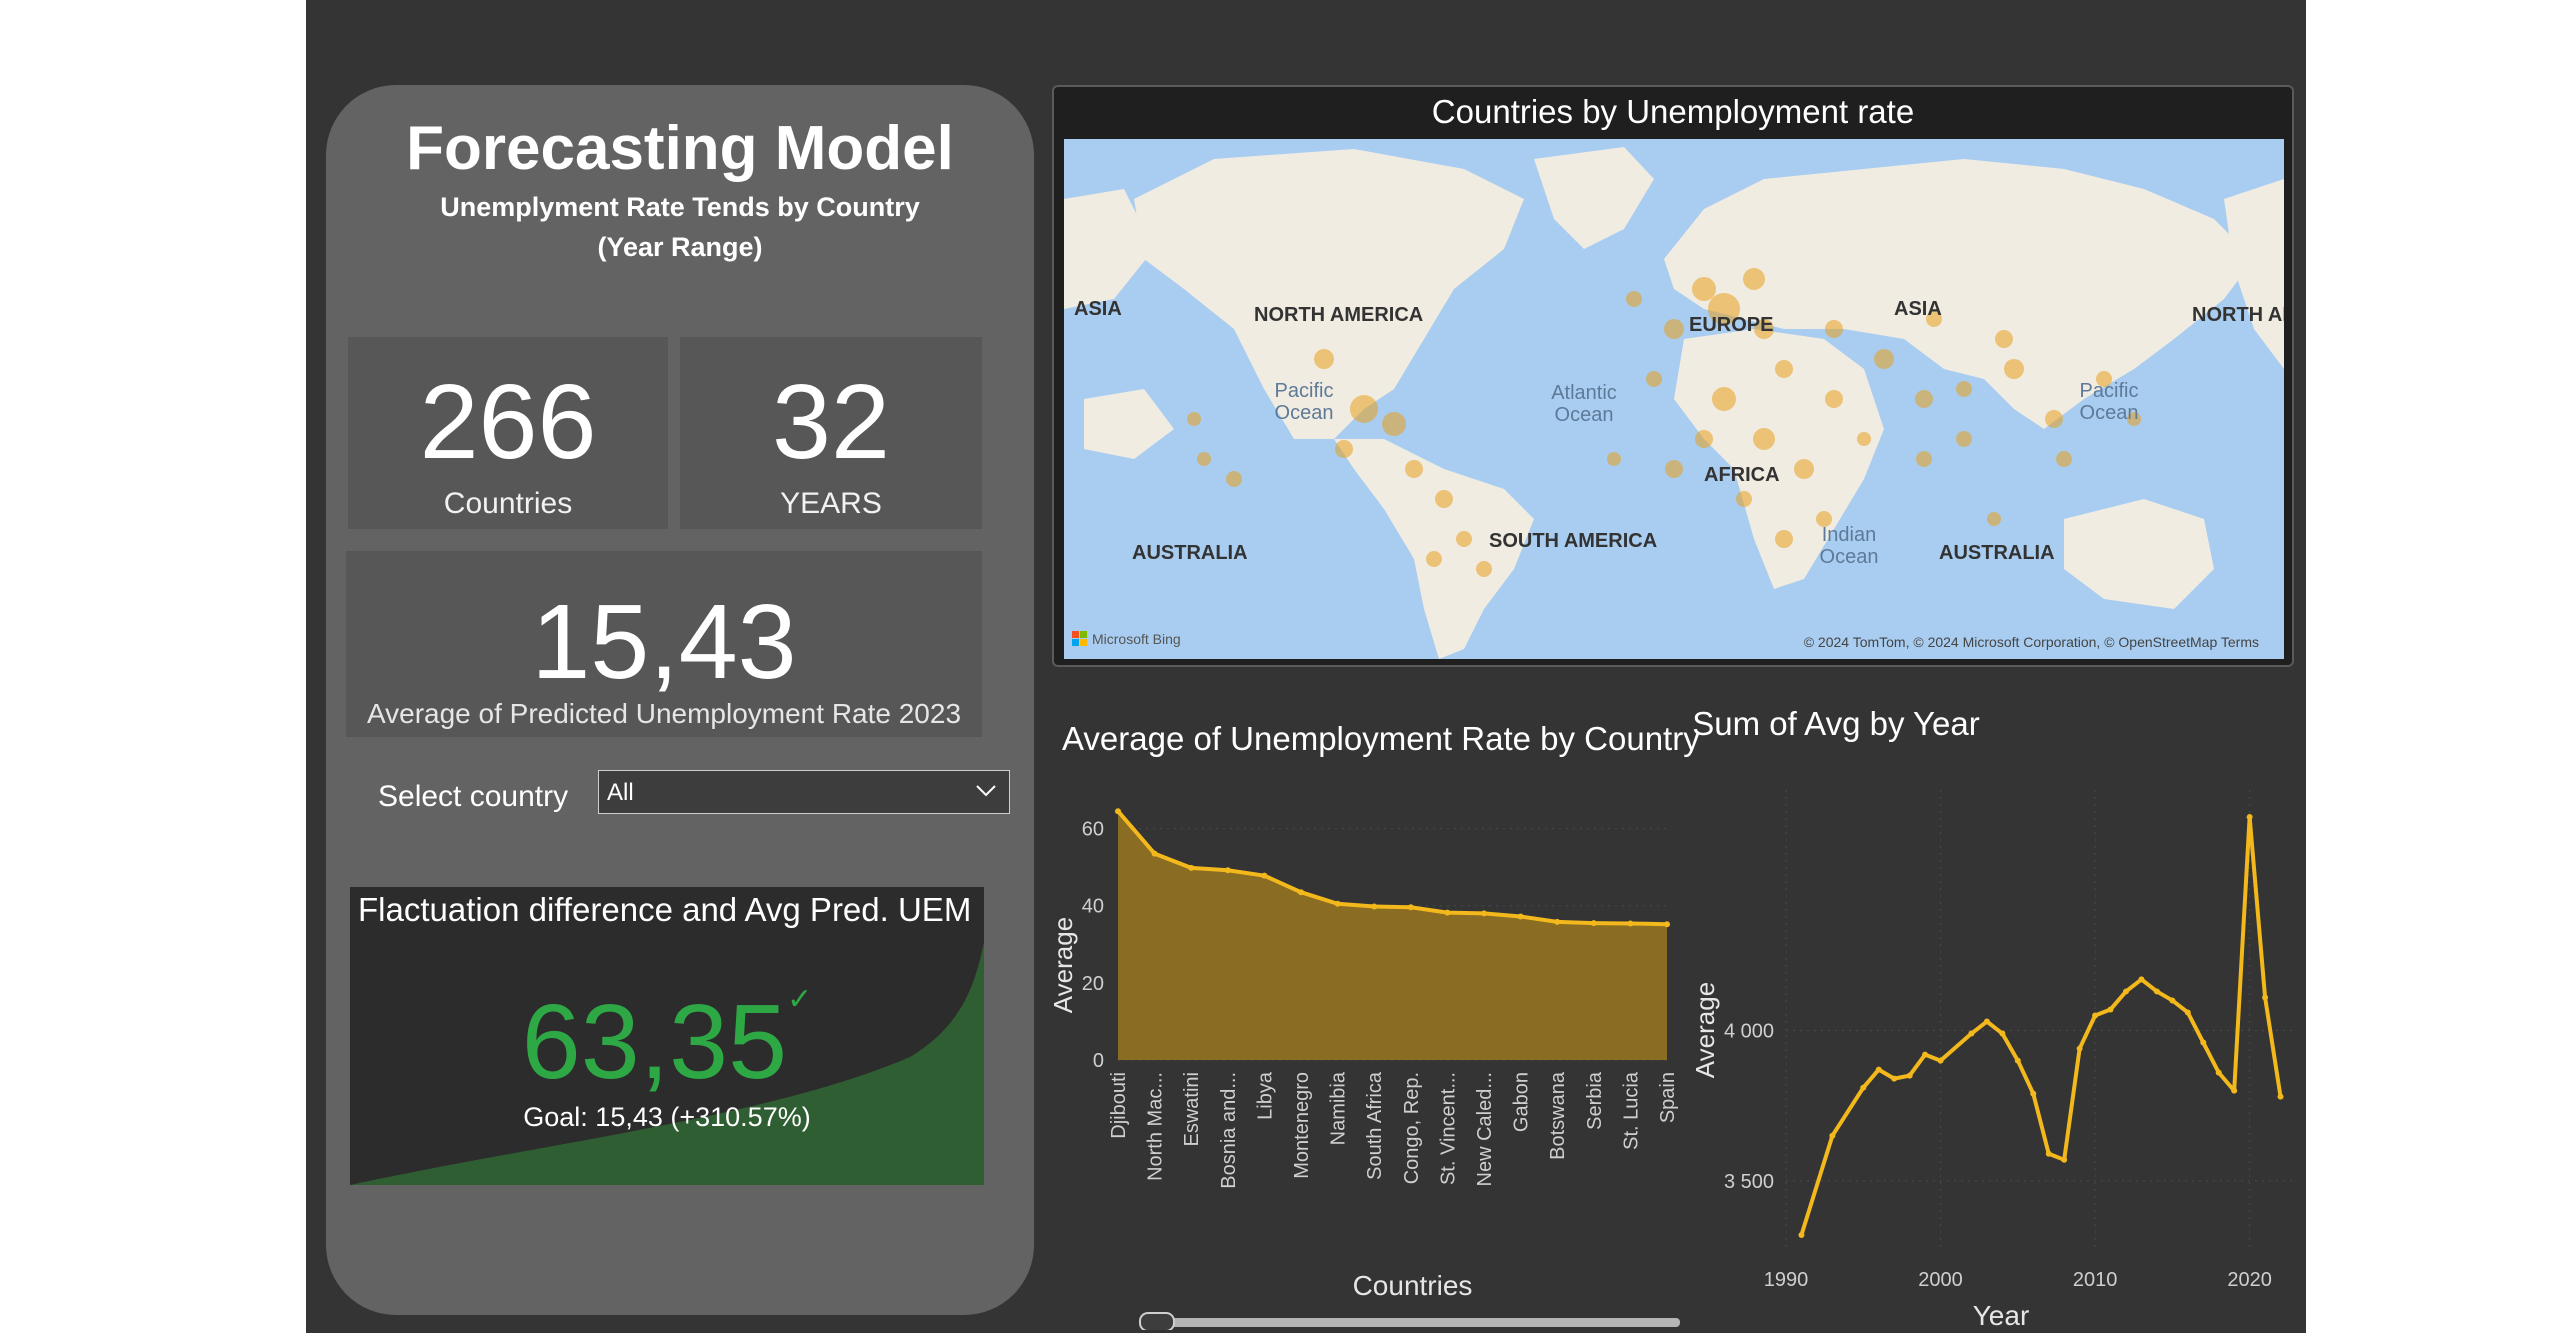 This screenshot has width=2552, height=1333. Describe the element at coordinates (831, 433) in the screenshot. I see `years-card: 32 YEARS` at that location.